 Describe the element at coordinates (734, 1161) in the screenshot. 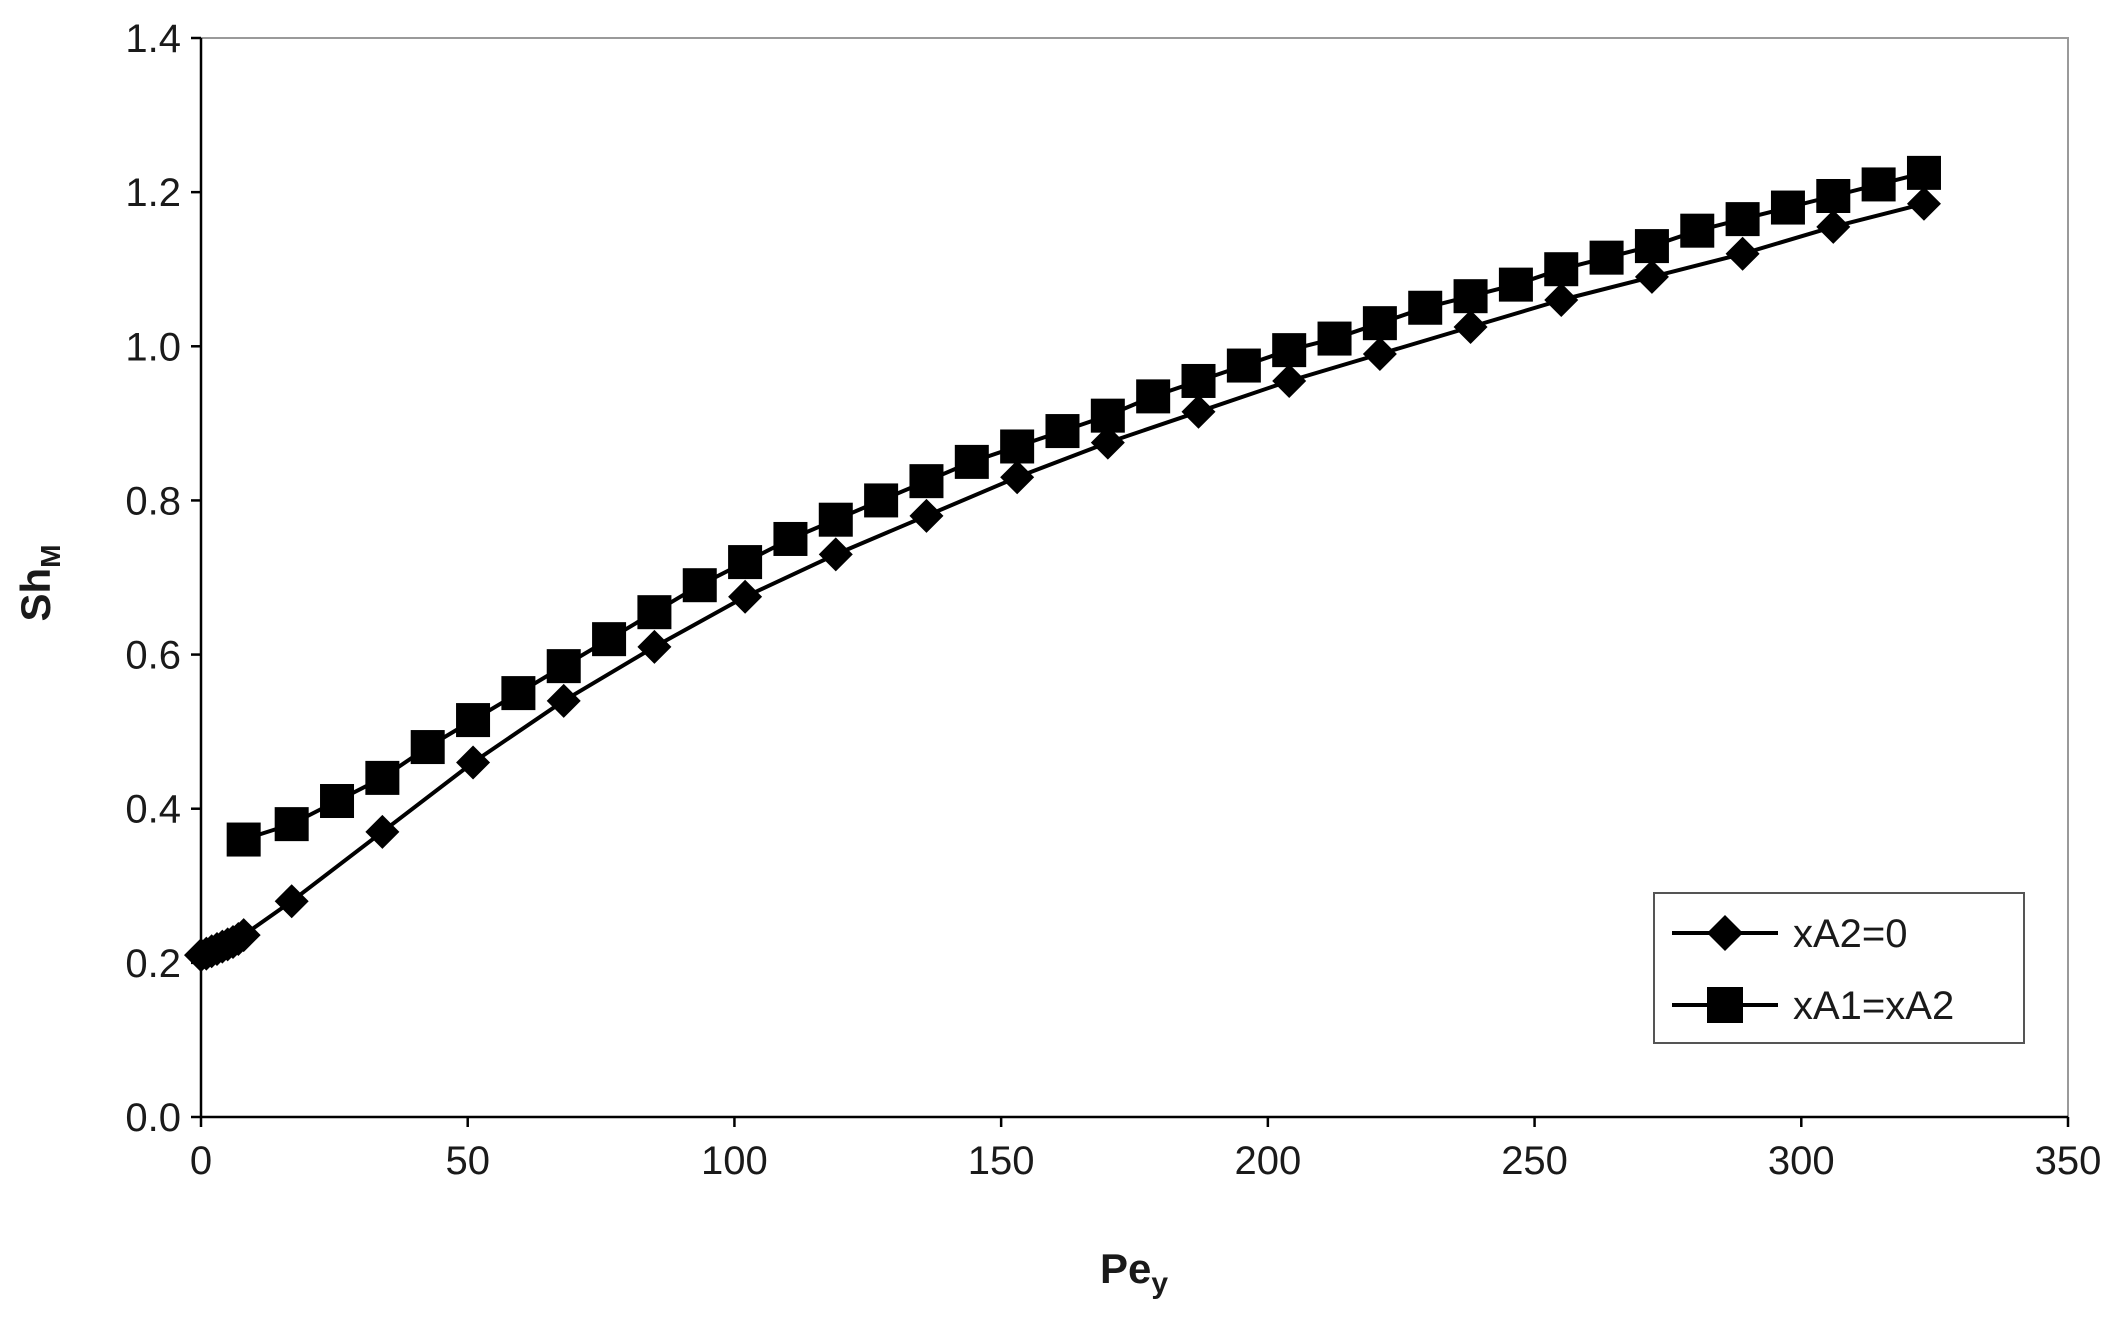

I see `x-tick-label: 100` at that location.